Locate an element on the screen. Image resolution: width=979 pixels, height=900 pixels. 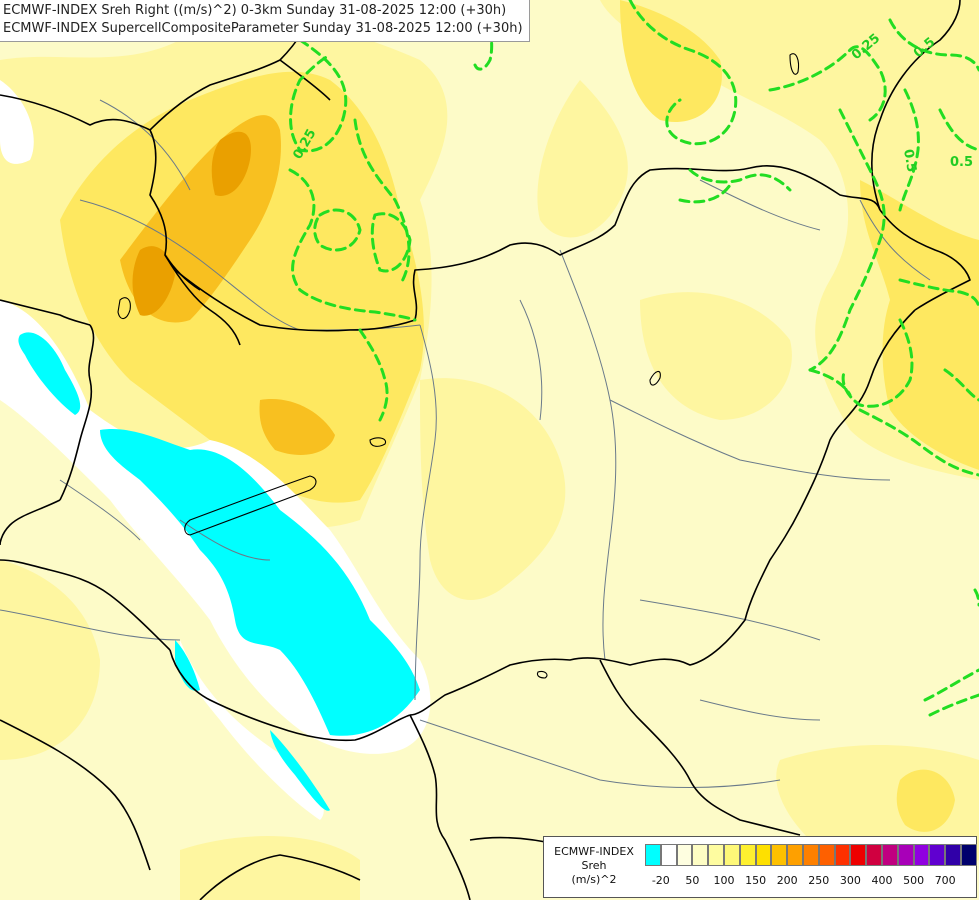
legend-tick-label: 400 is located at coordinates (882, 880).